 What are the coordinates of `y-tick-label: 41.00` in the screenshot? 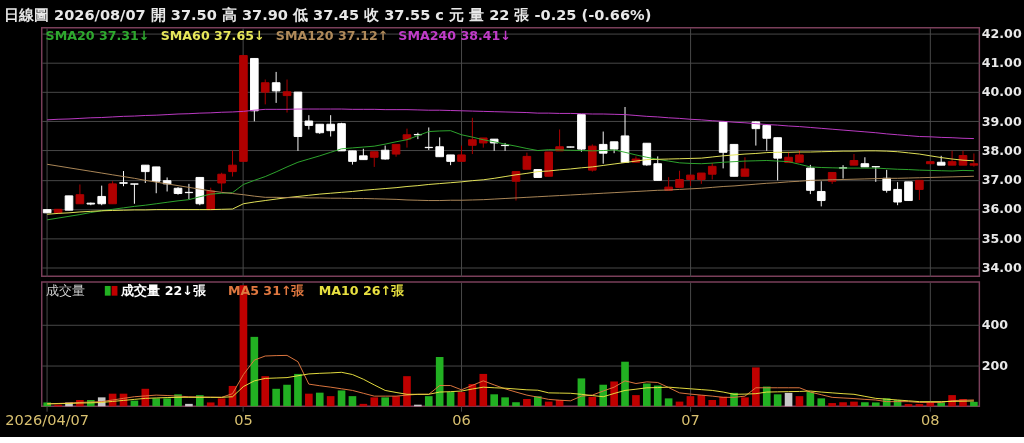 It's located at (1001, 63).